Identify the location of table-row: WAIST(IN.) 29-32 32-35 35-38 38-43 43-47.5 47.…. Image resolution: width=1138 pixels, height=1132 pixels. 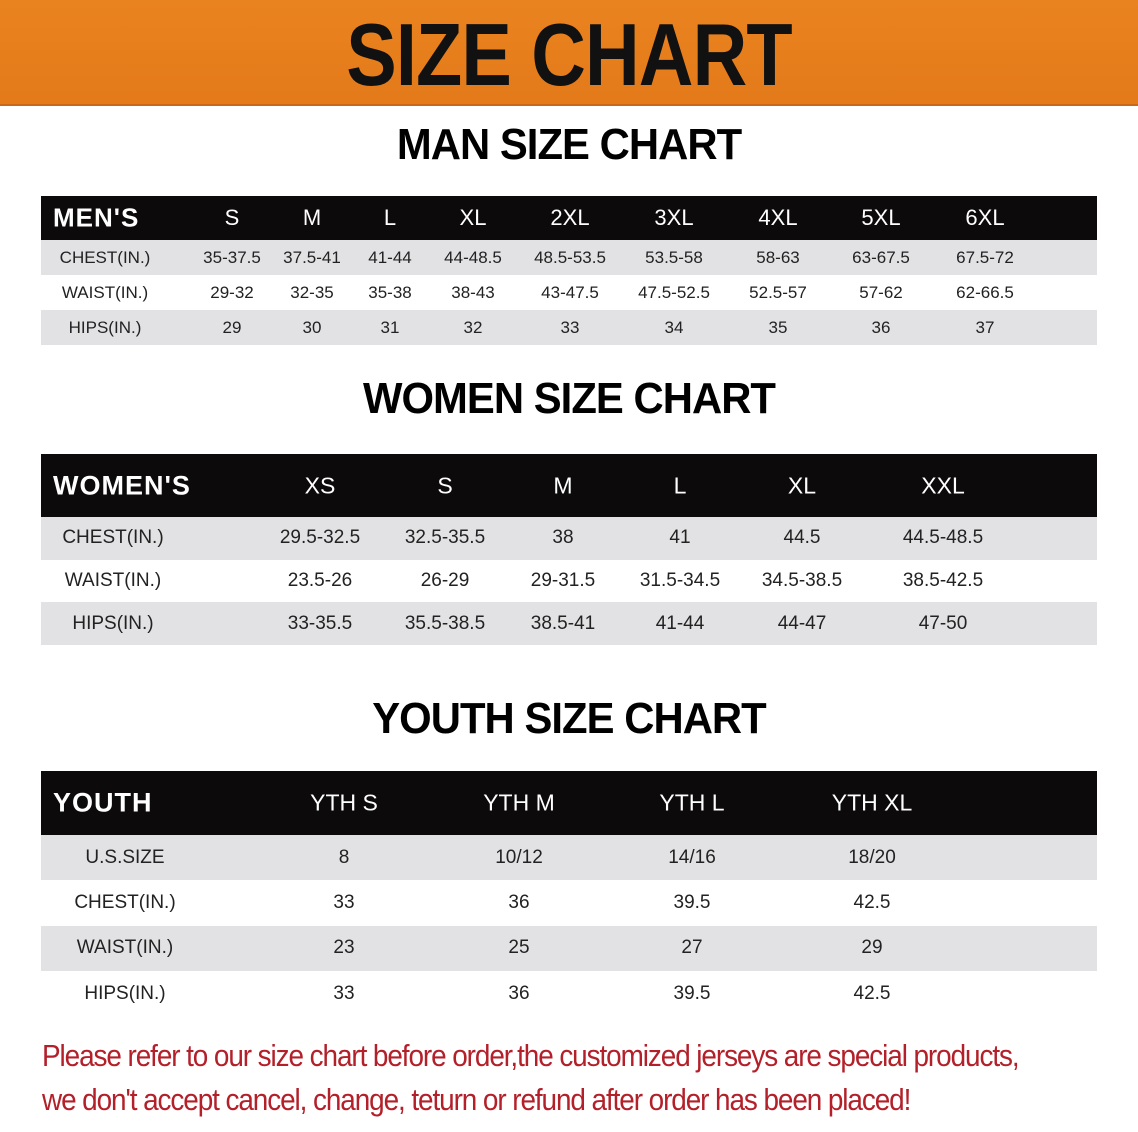
(569, 292).